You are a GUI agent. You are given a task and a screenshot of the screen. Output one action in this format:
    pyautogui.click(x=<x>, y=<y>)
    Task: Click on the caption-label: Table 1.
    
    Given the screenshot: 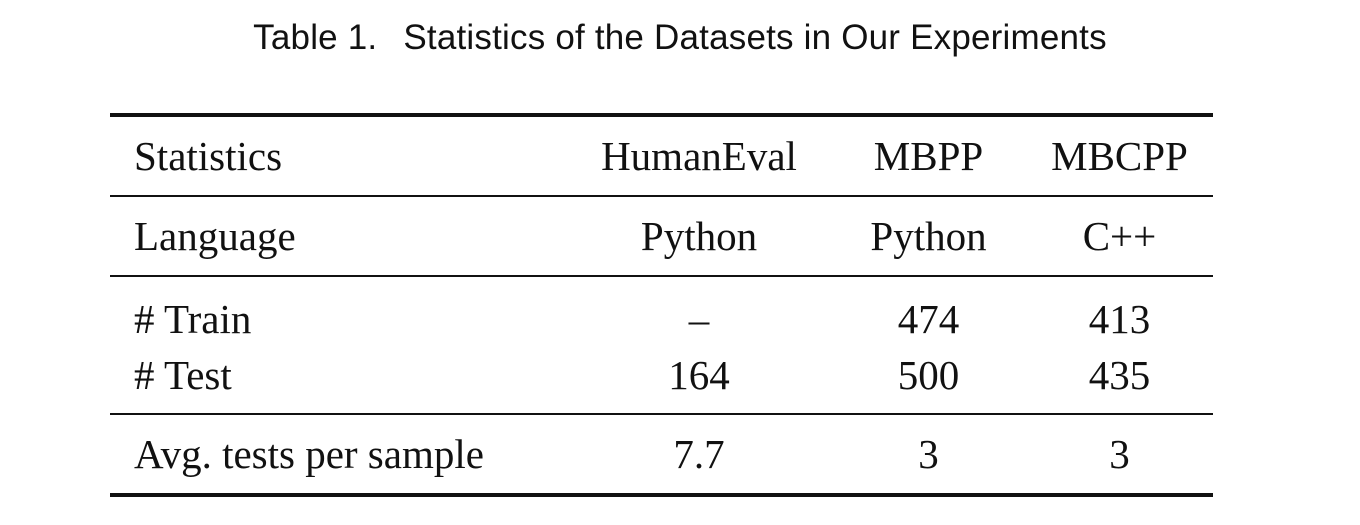 What is the action you would take?
    pyautogui.click(x=315, y=37)
    